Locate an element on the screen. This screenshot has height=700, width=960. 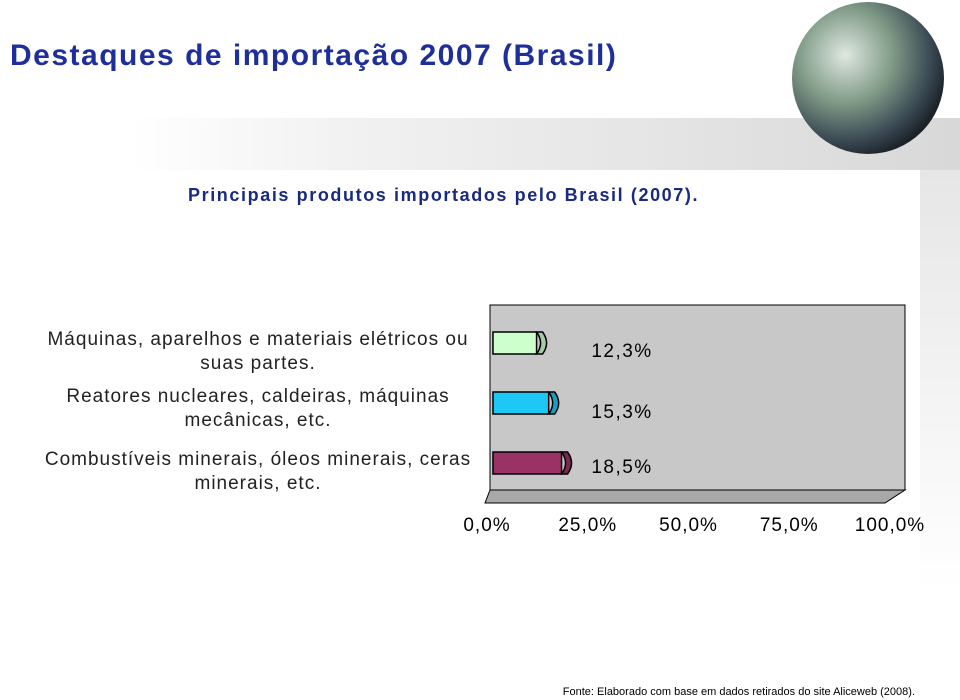
x-tick-label: 75,0% is located at coordinates (789, 525).